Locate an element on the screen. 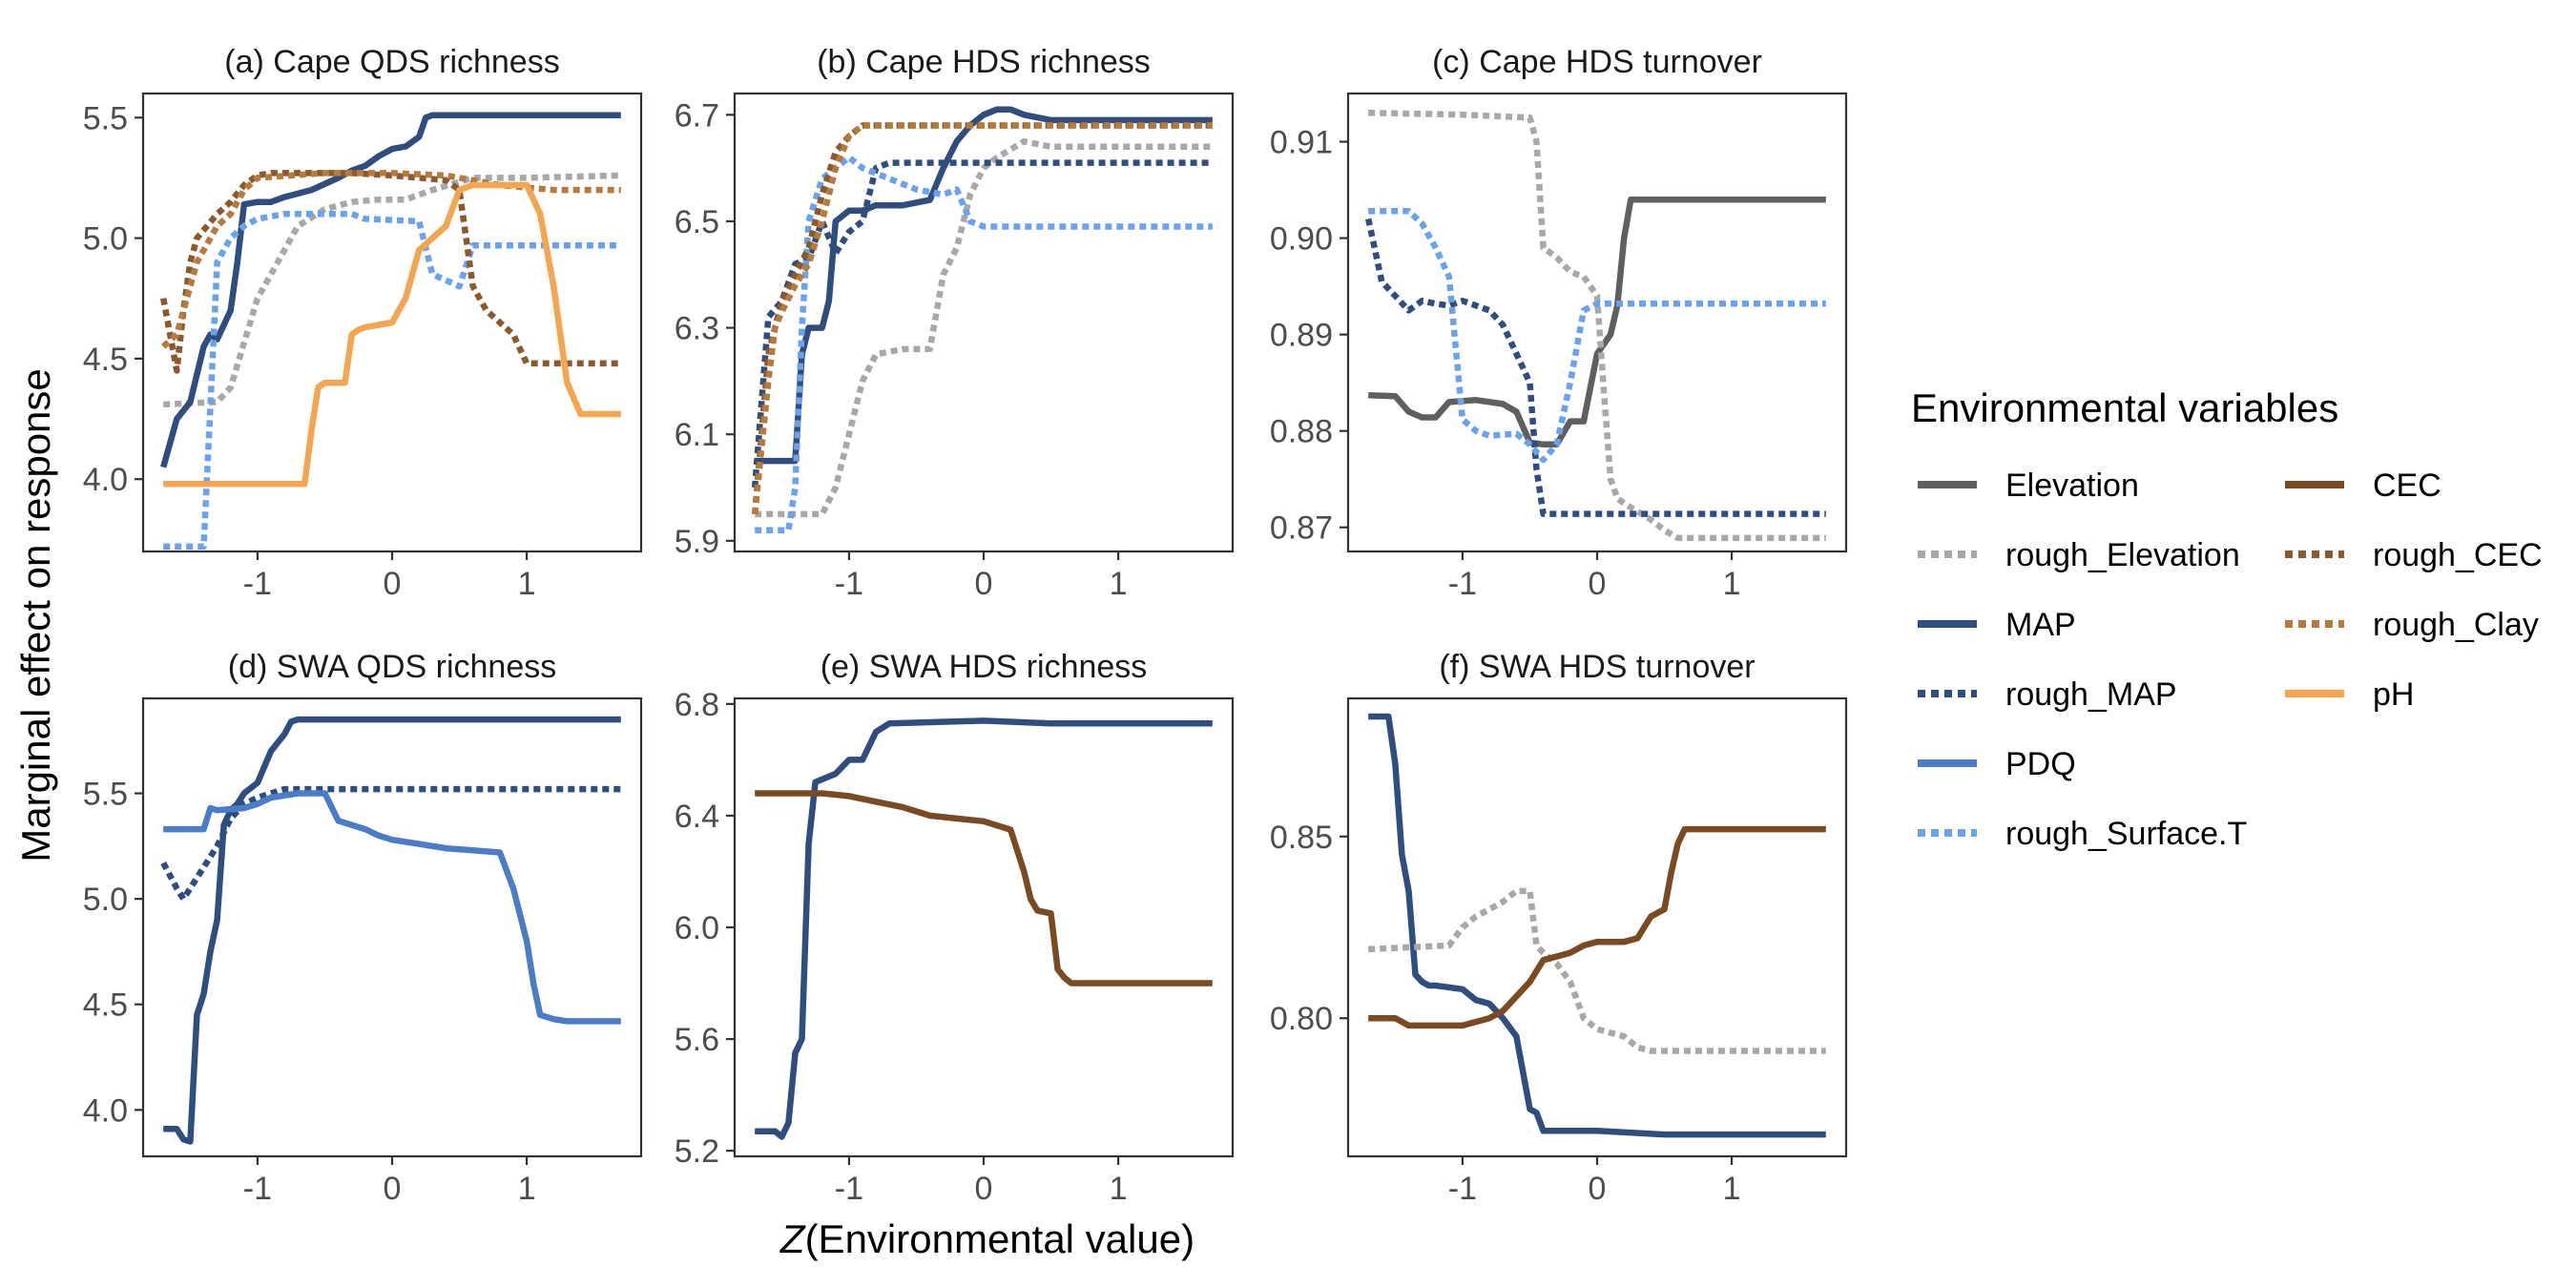  panel-6: (f) SWA HDS turnover -1 0 1 0.80 0.85 is located at coordinates (1559, 928).